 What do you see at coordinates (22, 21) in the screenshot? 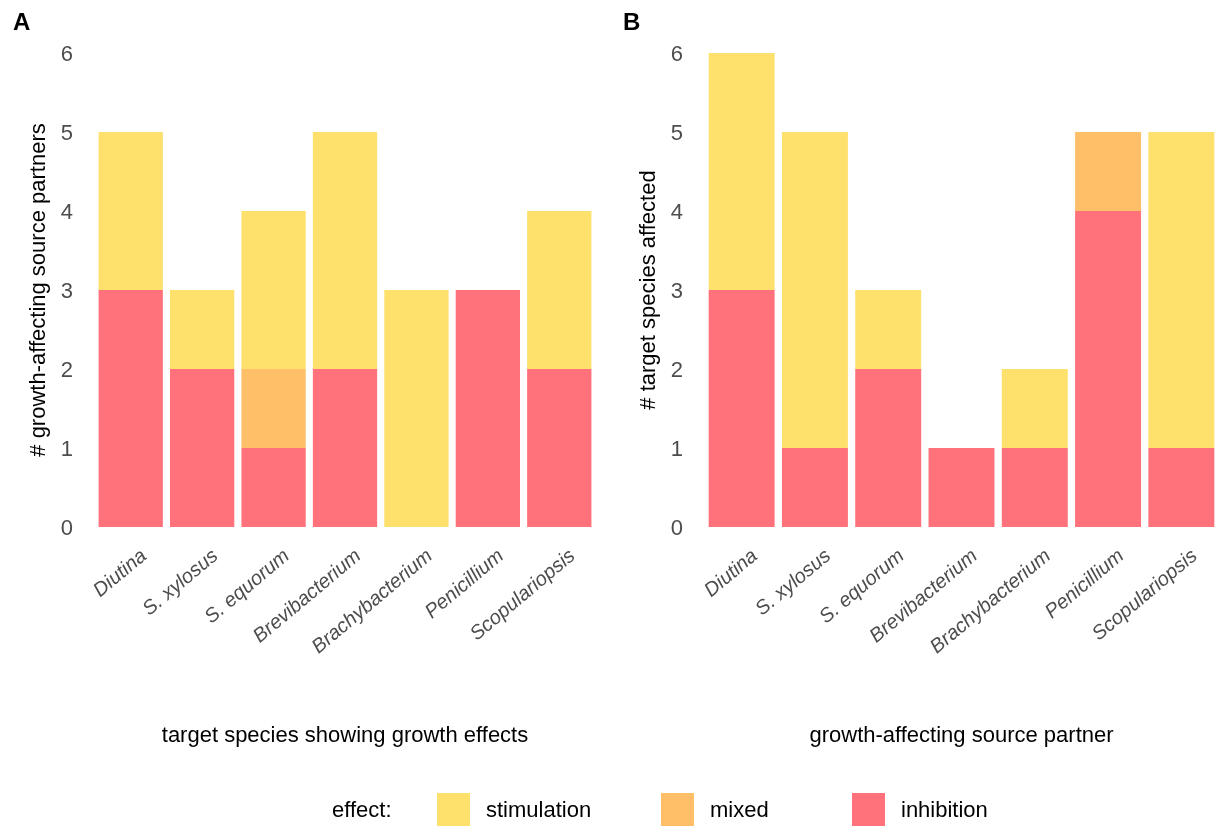
I see `chart-title: A` at bounding box center [22, 21].